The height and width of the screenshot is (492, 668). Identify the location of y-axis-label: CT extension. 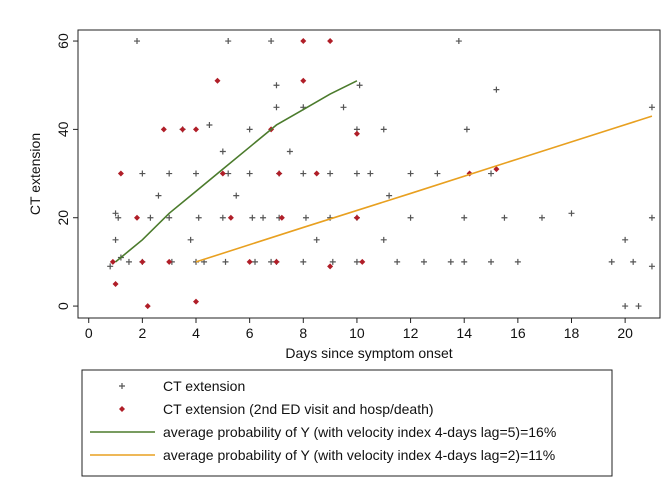
(35, 174).